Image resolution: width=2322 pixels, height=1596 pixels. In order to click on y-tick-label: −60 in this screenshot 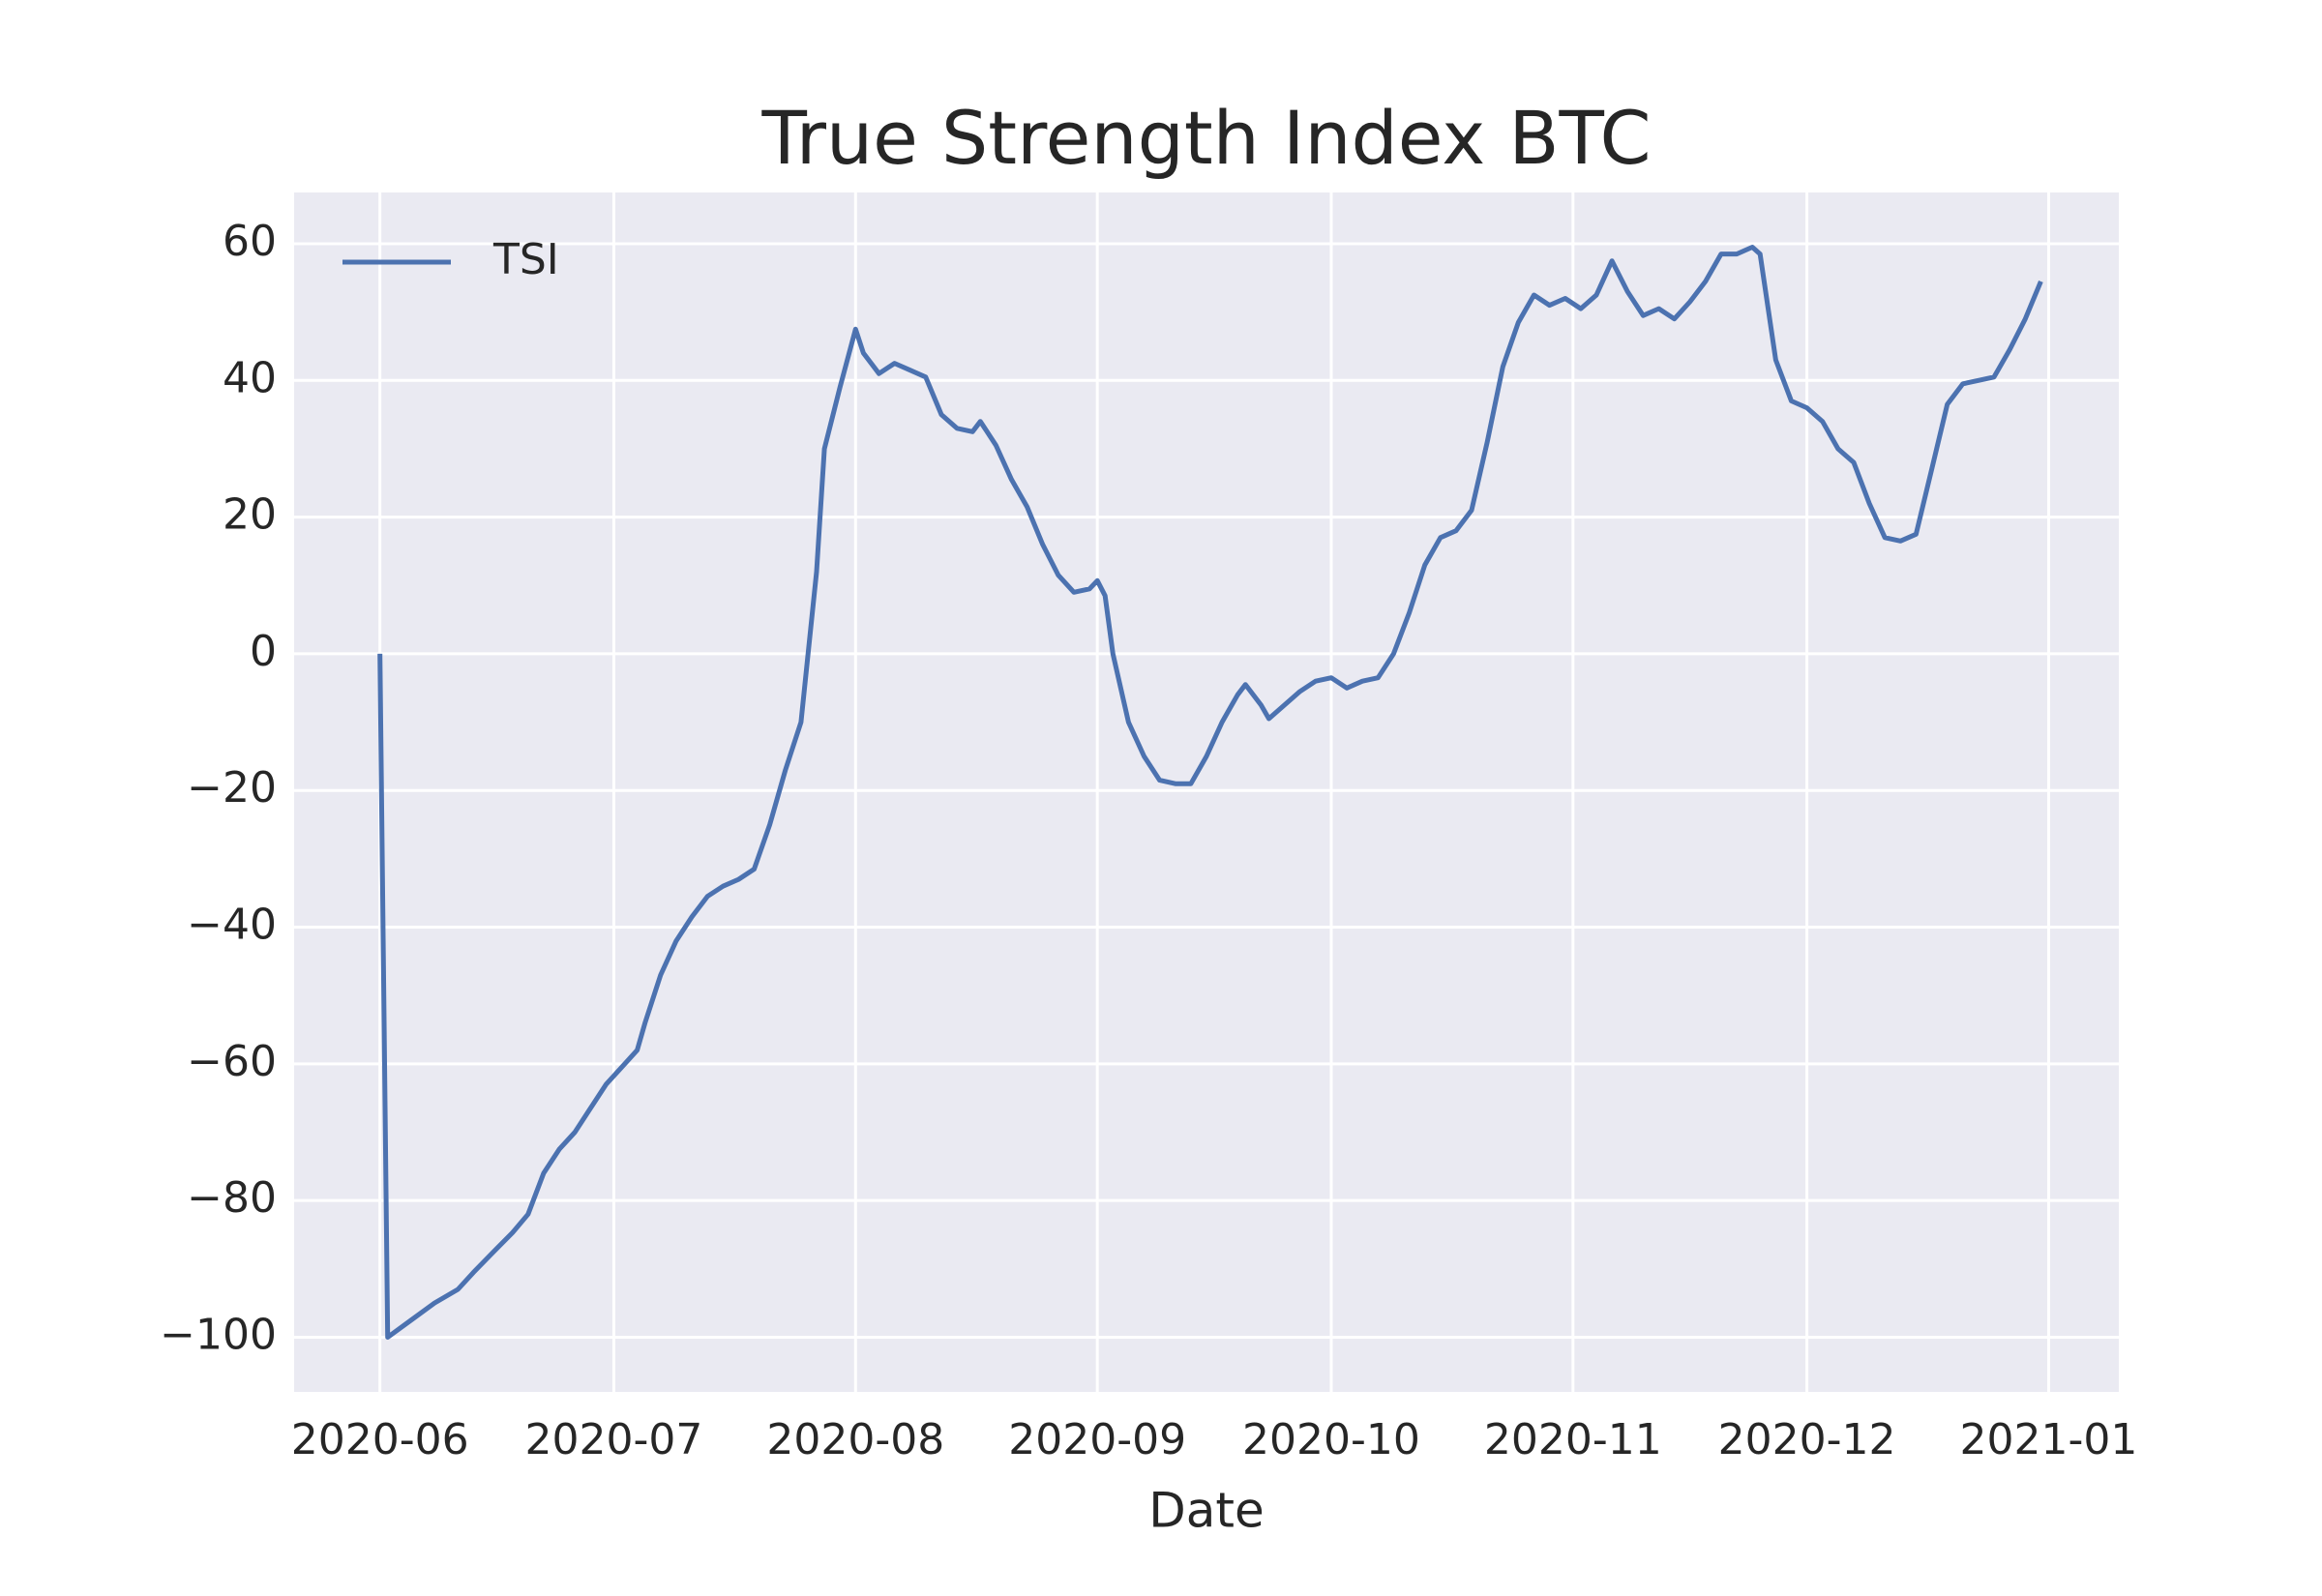, I will do `click(232, 1061)`.